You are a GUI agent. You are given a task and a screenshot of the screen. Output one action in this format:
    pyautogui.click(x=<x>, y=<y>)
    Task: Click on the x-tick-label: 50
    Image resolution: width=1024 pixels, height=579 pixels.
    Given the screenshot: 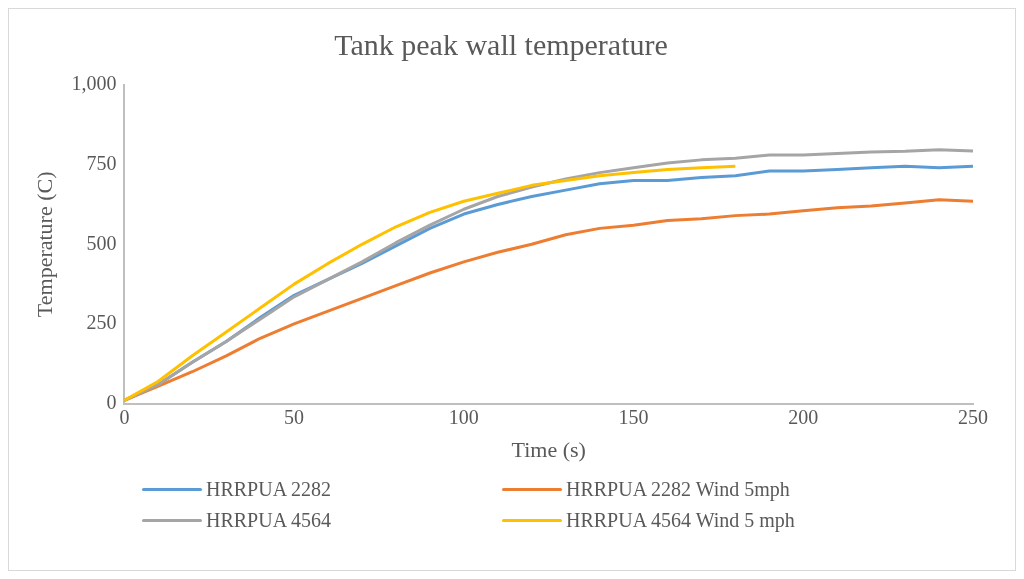 What is the action you would take?
    pyautogui.click(x=294, y=416)
    